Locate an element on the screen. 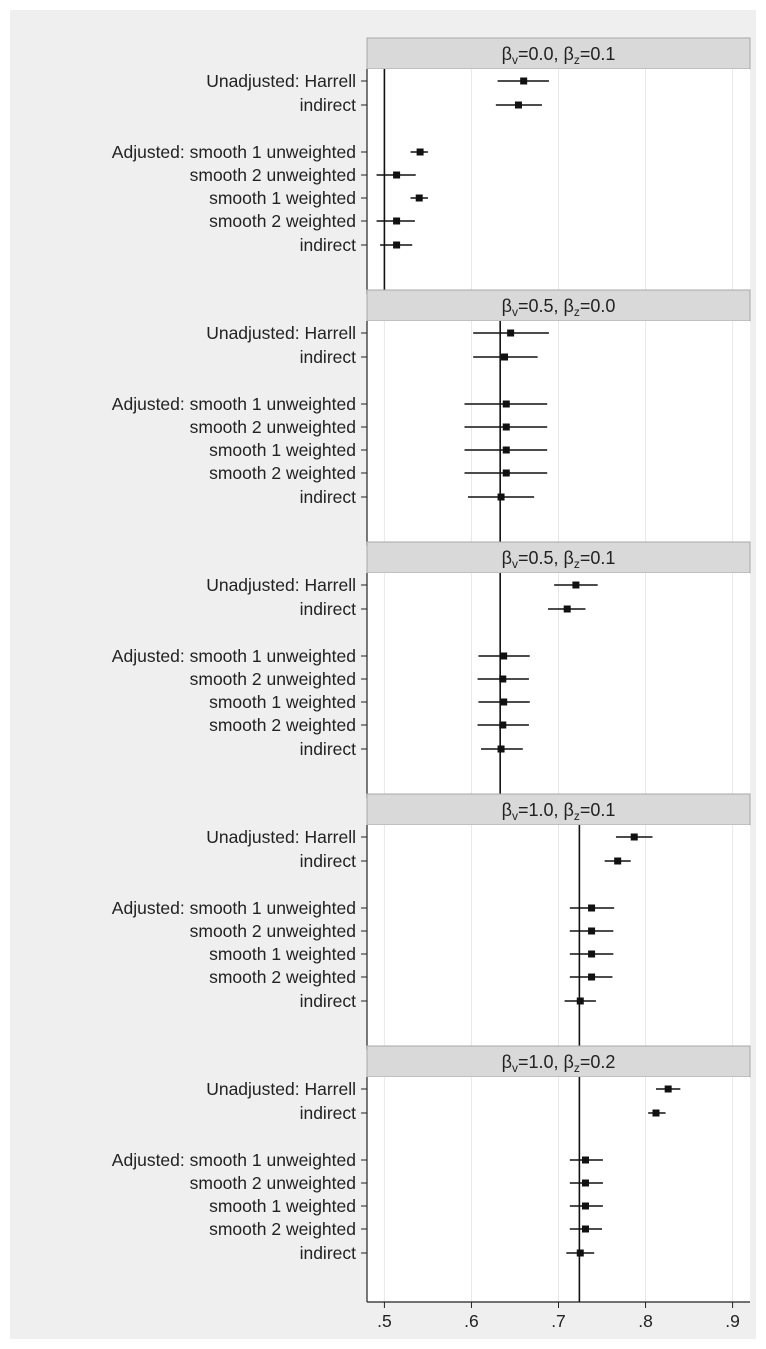  panel-title: βv=0.5, βz=0.1 is located at coordinates (559, 559).